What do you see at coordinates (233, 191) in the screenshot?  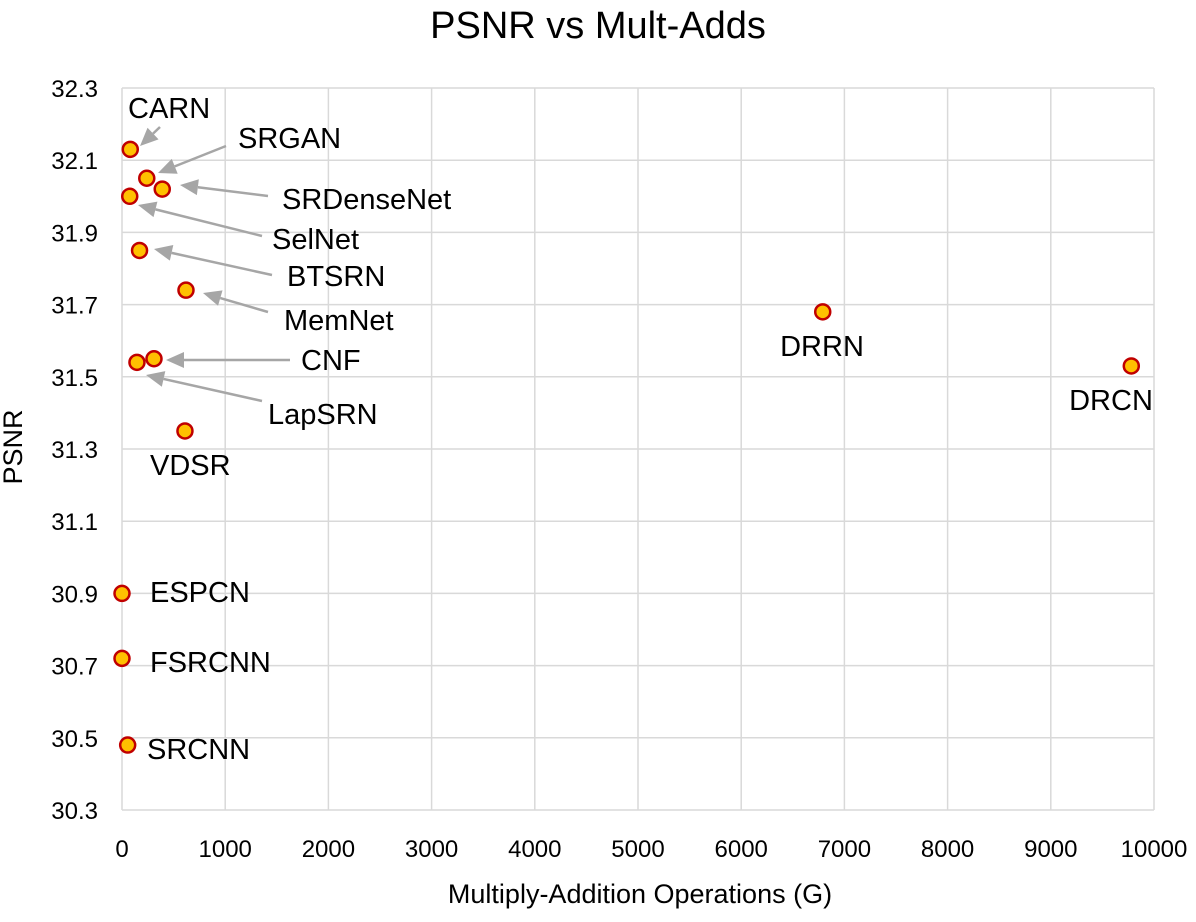 I see `annotation-arrow-srdensenet` at bounding box center [233, 191].